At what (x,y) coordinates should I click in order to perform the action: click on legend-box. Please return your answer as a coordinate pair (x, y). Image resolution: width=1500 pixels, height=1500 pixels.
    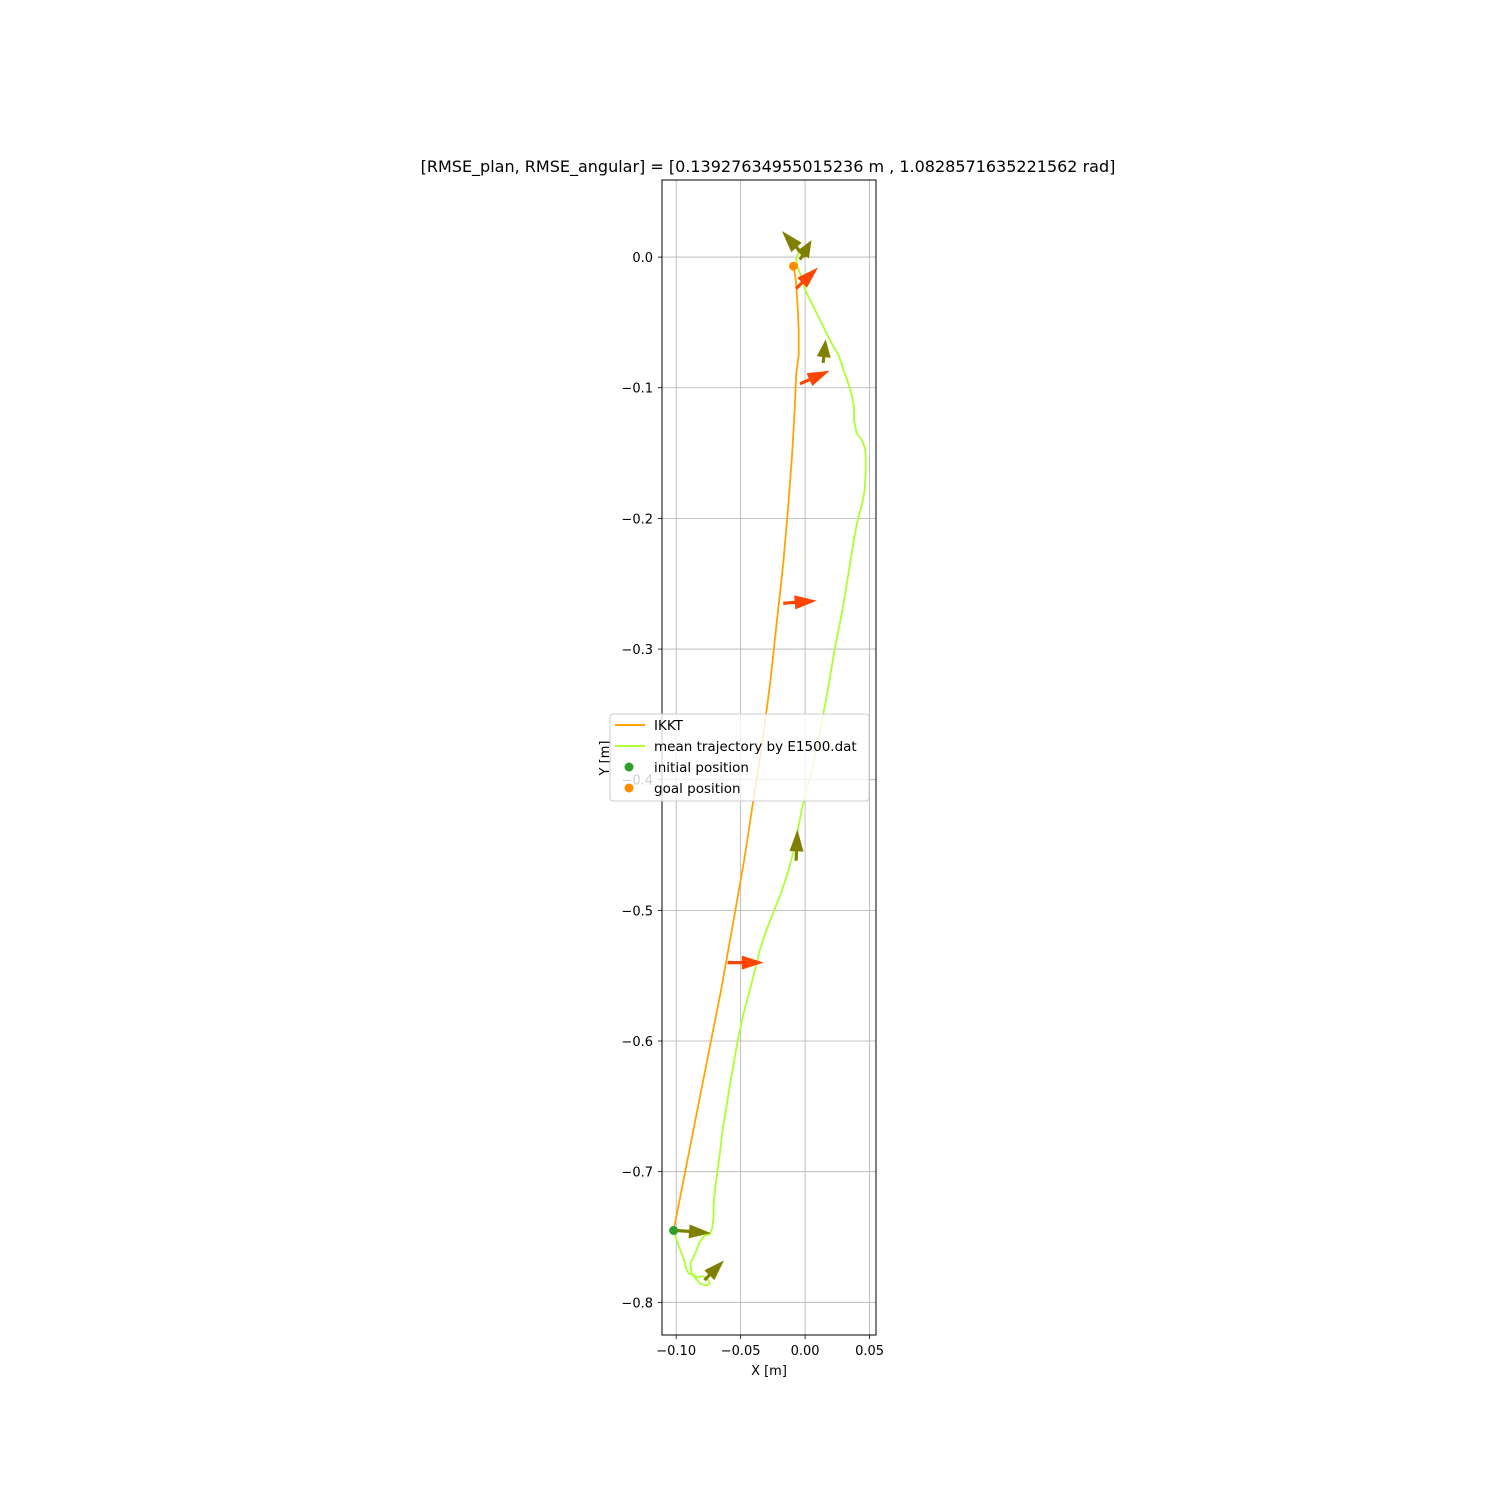
    Looking at the image, I should click on (739, 757).